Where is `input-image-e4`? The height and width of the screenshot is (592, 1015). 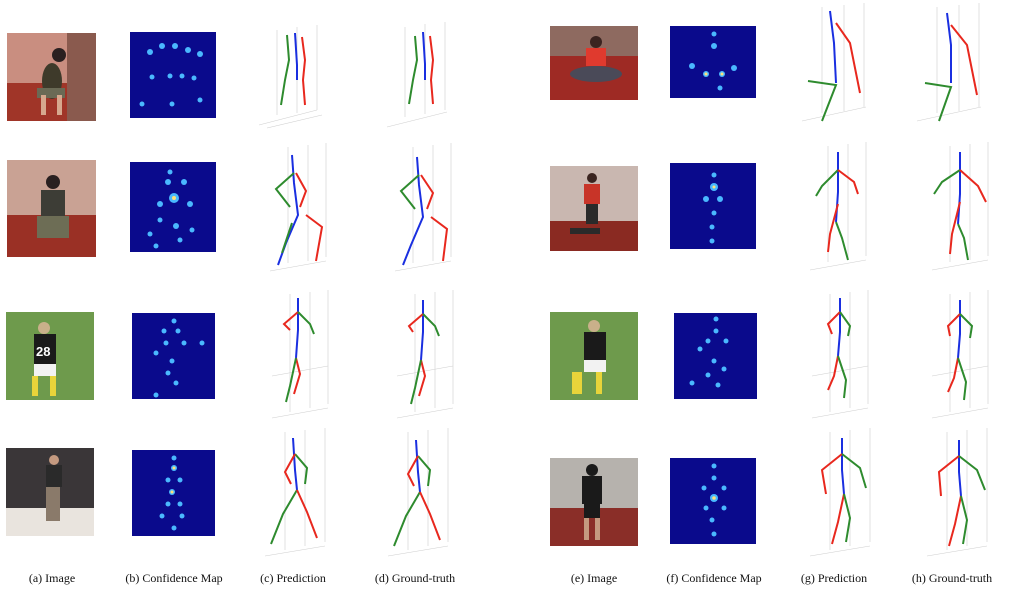
input-image-e4 is located at coordinates (594, 502).